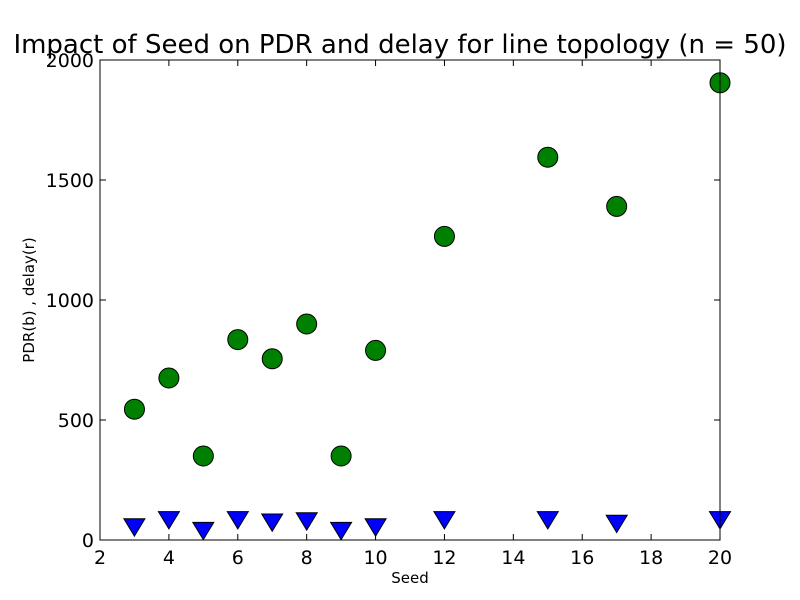 This screenshot has height=600, width=800. What do you see at coordinates (444, 558) in the screenshot?
I see `x-tick-label: 12` at bounding box center [444, 558].